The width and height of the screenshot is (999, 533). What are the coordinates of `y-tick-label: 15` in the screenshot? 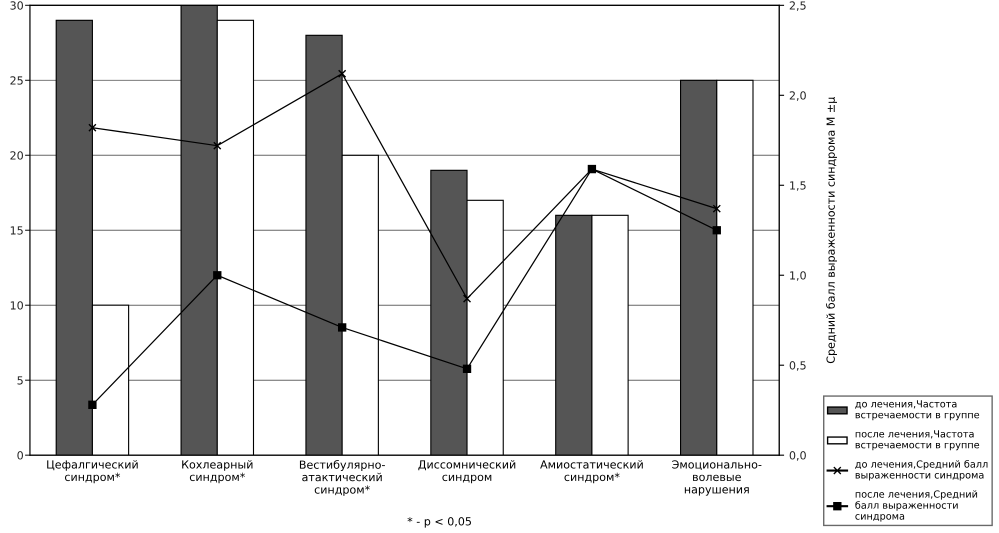 It's located at (16, 230).